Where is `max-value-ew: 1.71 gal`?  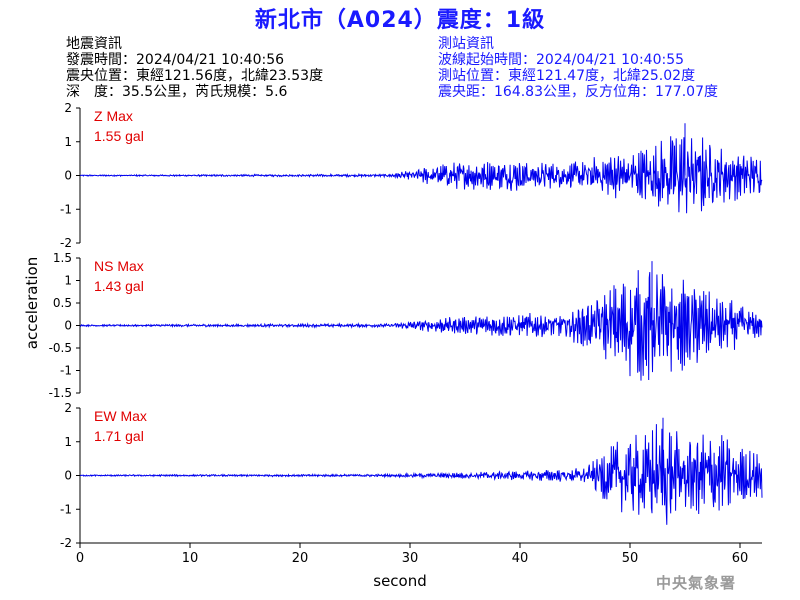 max-value-ew: 1.71 gal is located at coordinates (119, 436).